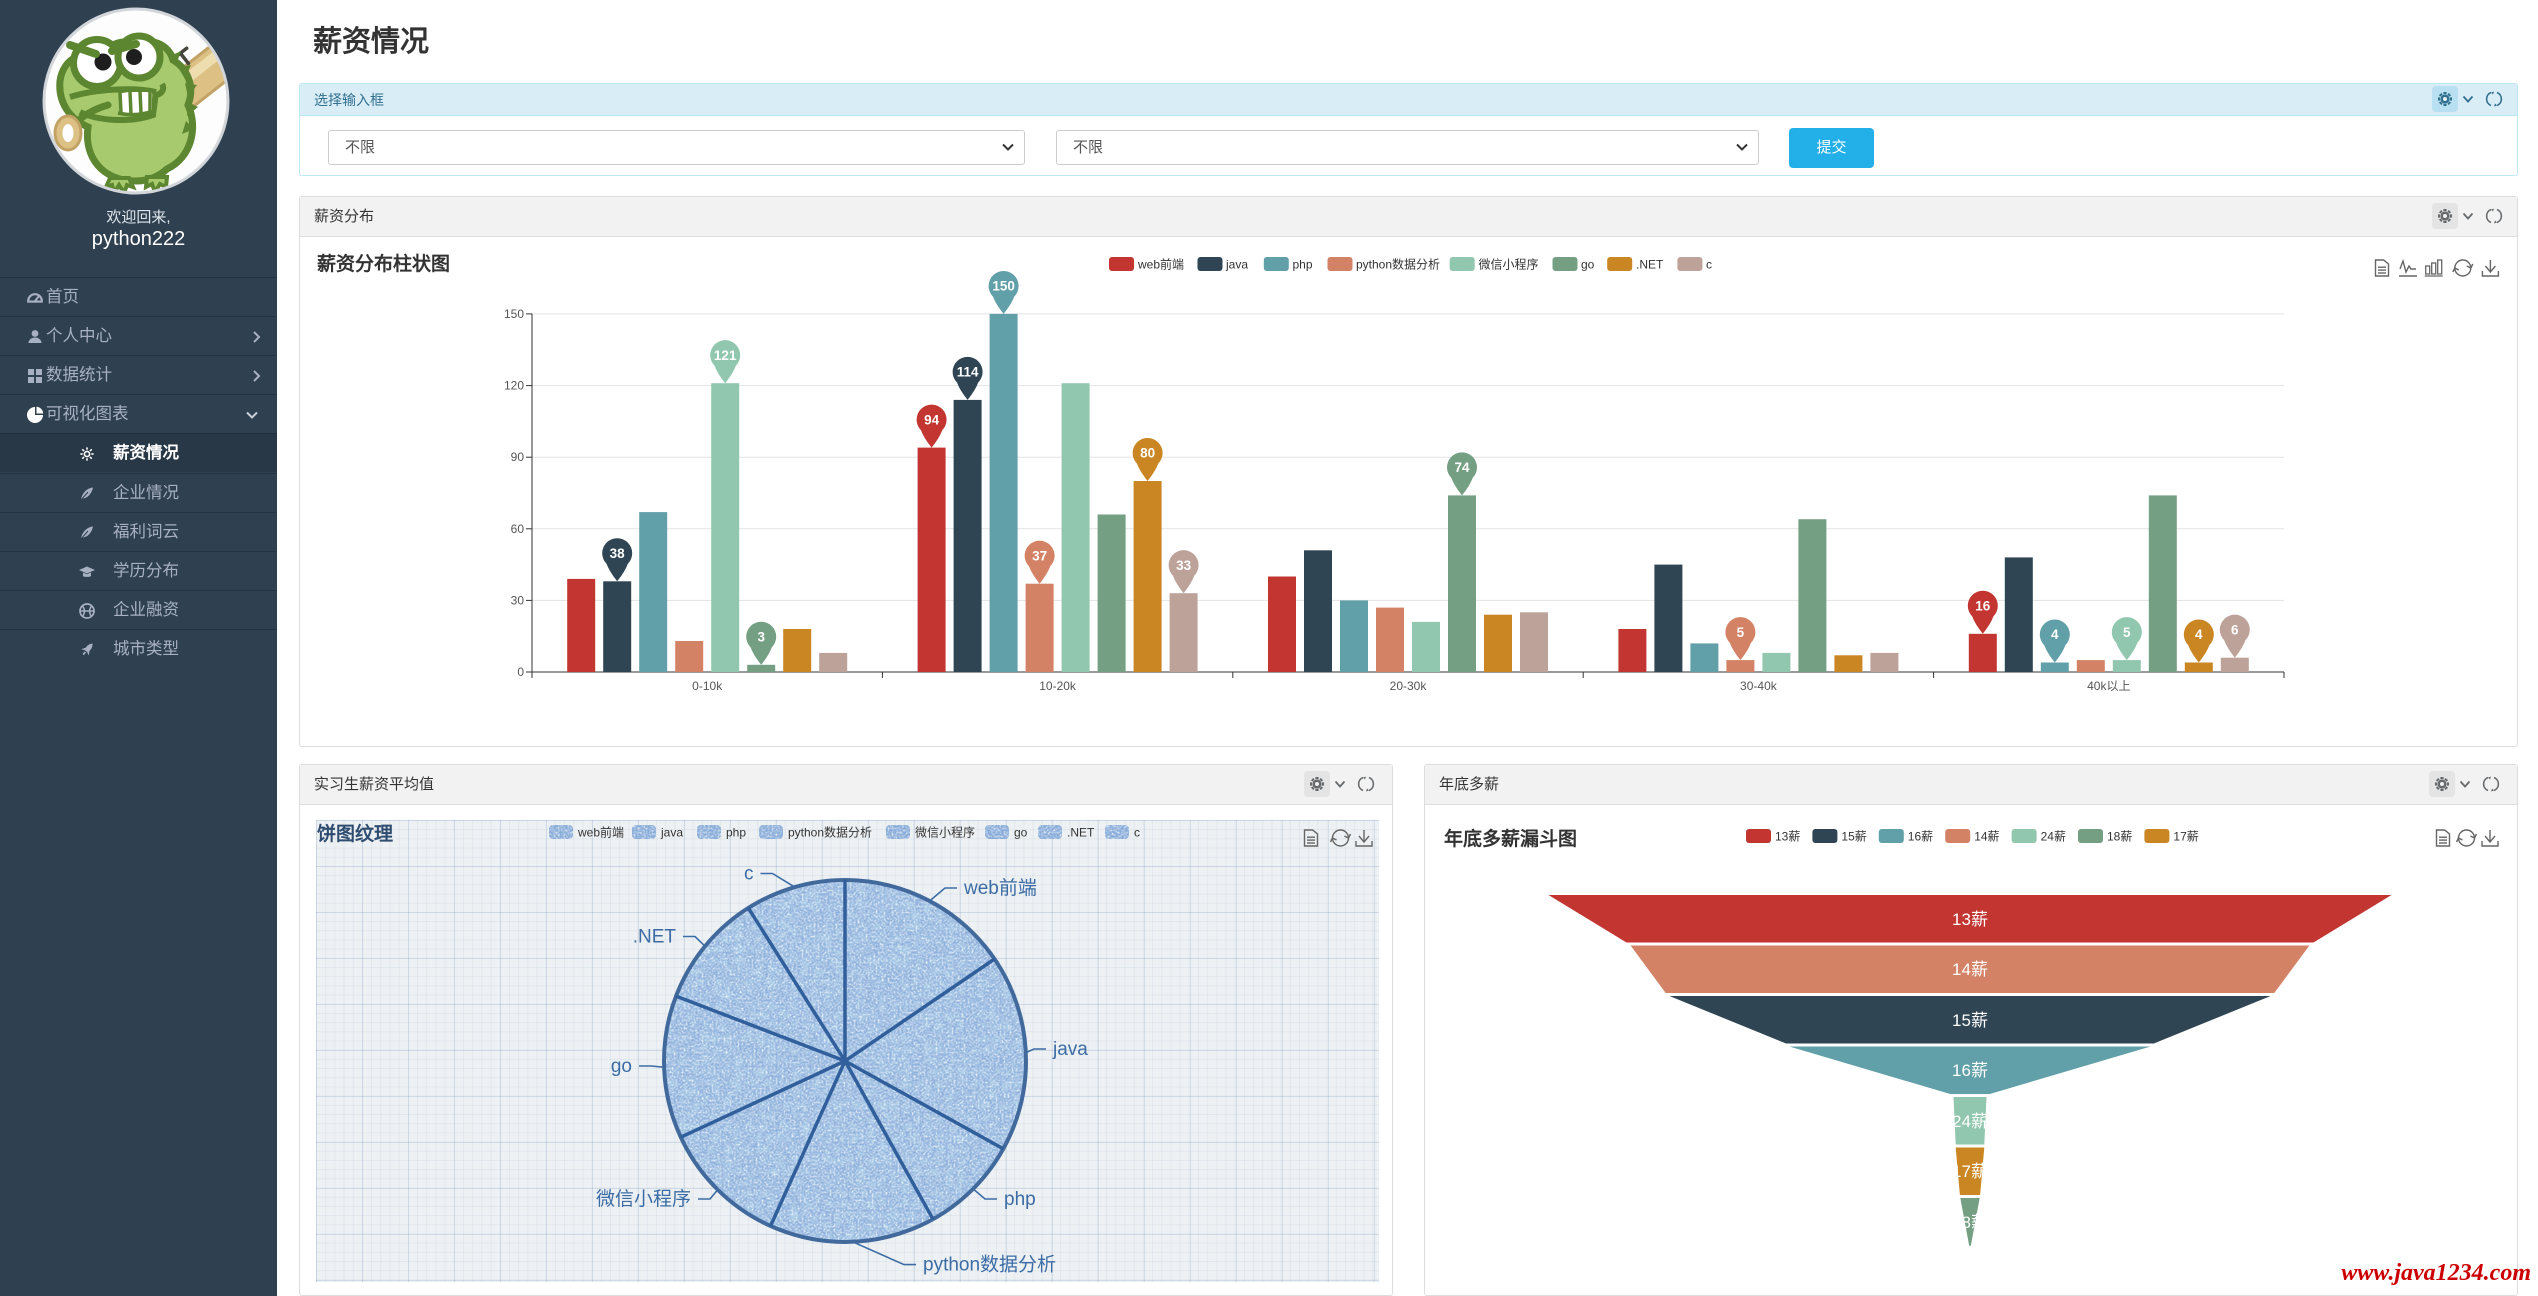 Image resolution: width=2538 pixels, height=1296 pixels. Describe the element at coordinates (518, 600) in the screenshot. I see `svg-text: 30` at that location.